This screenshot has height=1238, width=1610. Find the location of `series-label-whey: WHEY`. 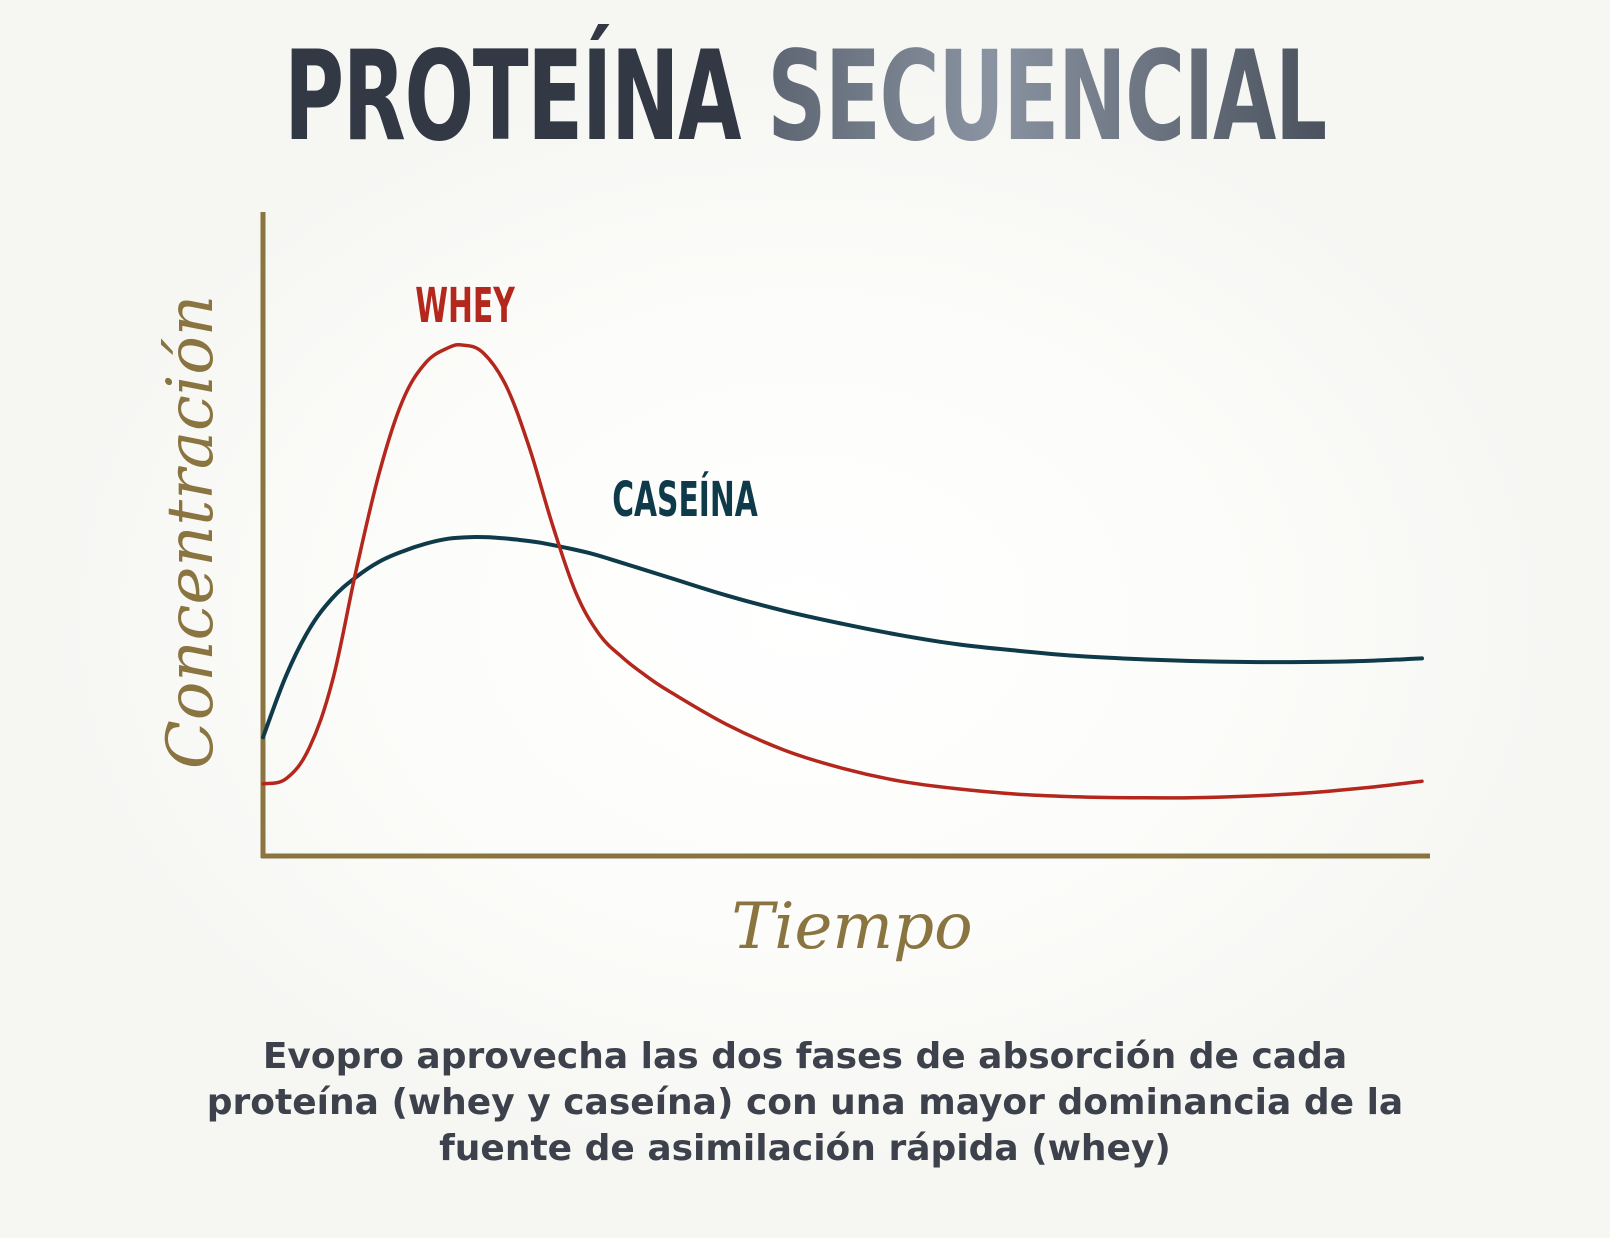

series-label-whey: WHEY is located at coordinates (465, 306).